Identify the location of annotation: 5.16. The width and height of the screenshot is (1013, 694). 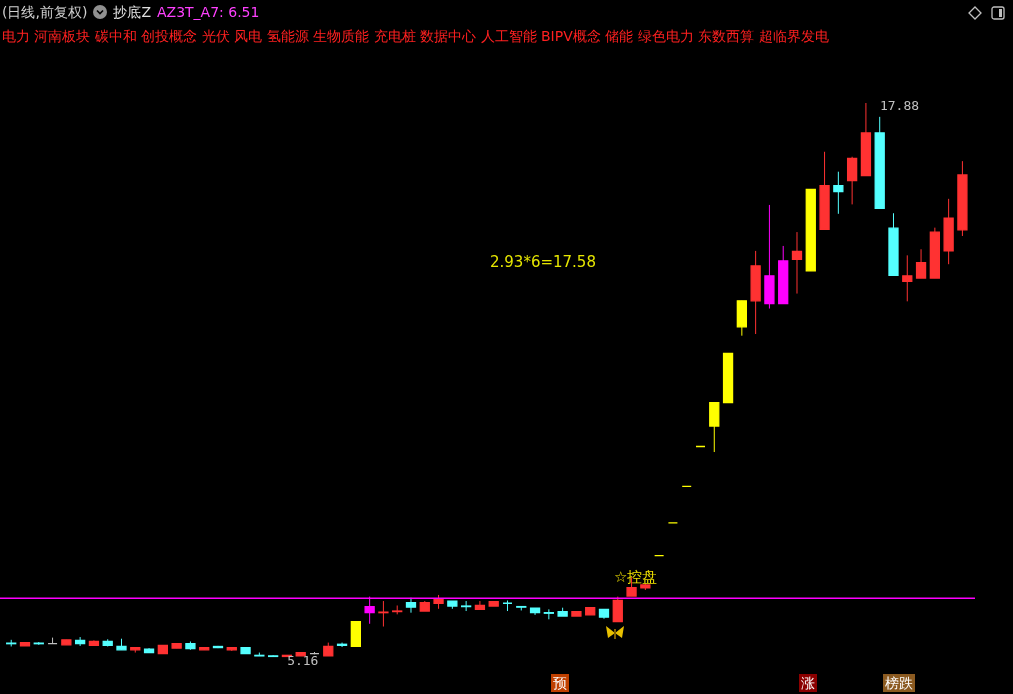
(303, 660).